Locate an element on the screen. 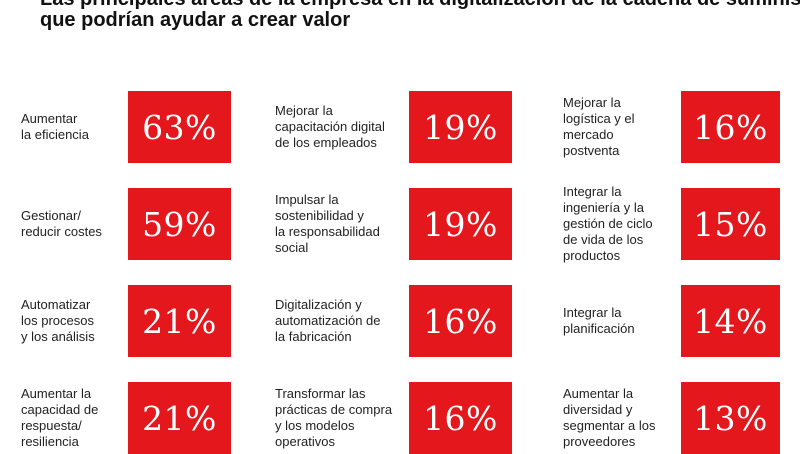 Image resolution: width=800 pixels, height=454 pixels. stat-label: Gestionar/ reducir costes is located at coordinates (61, 223).